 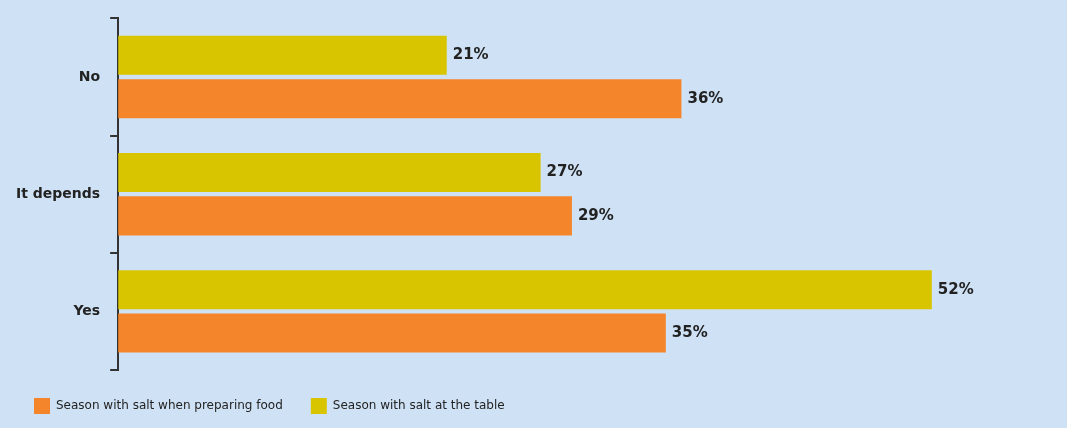 What do you see at coordinates (564, 171) in the screenshot?
I see `data-label: 27%` at bounding box center [564, 171].